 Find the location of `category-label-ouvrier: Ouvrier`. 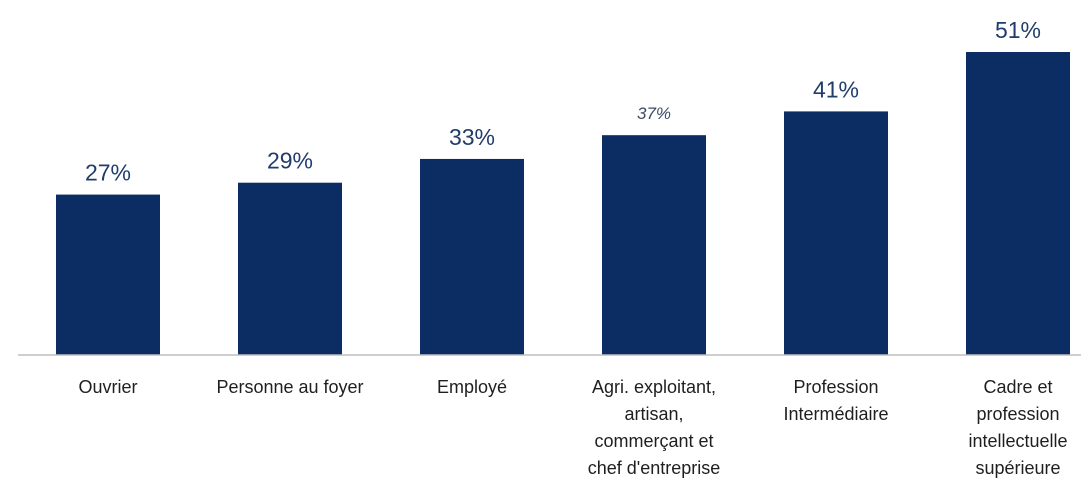

category-label-ouvrier: Ouvrier is located at coordinates (107, 387).